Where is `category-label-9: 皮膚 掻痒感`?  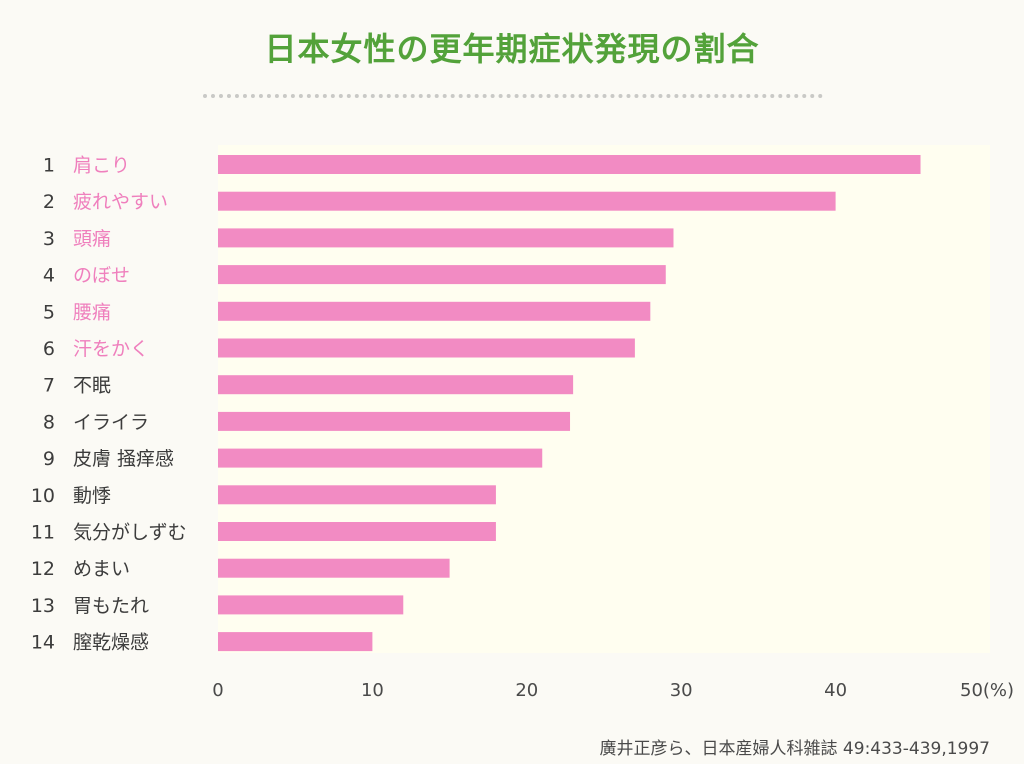 category-label-9: 皮膚 掻痒感 is located at coordinates (123, 459).